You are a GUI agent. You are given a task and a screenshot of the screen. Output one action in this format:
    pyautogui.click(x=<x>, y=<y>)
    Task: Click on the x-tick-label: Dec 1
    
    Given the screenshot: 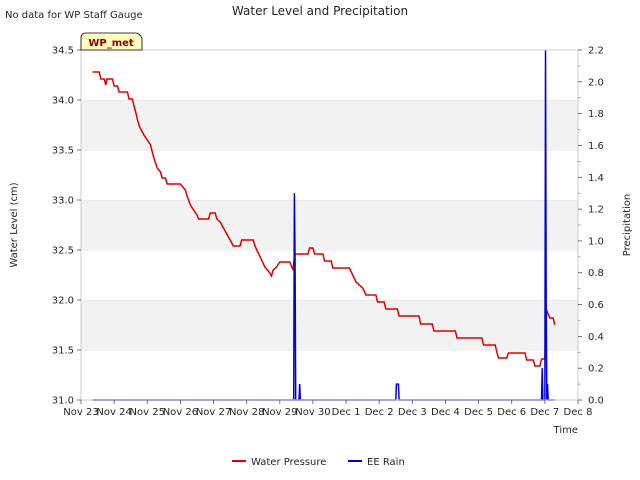 What is the action you would take?
    pyautogui.click(x=346, y=412)
    